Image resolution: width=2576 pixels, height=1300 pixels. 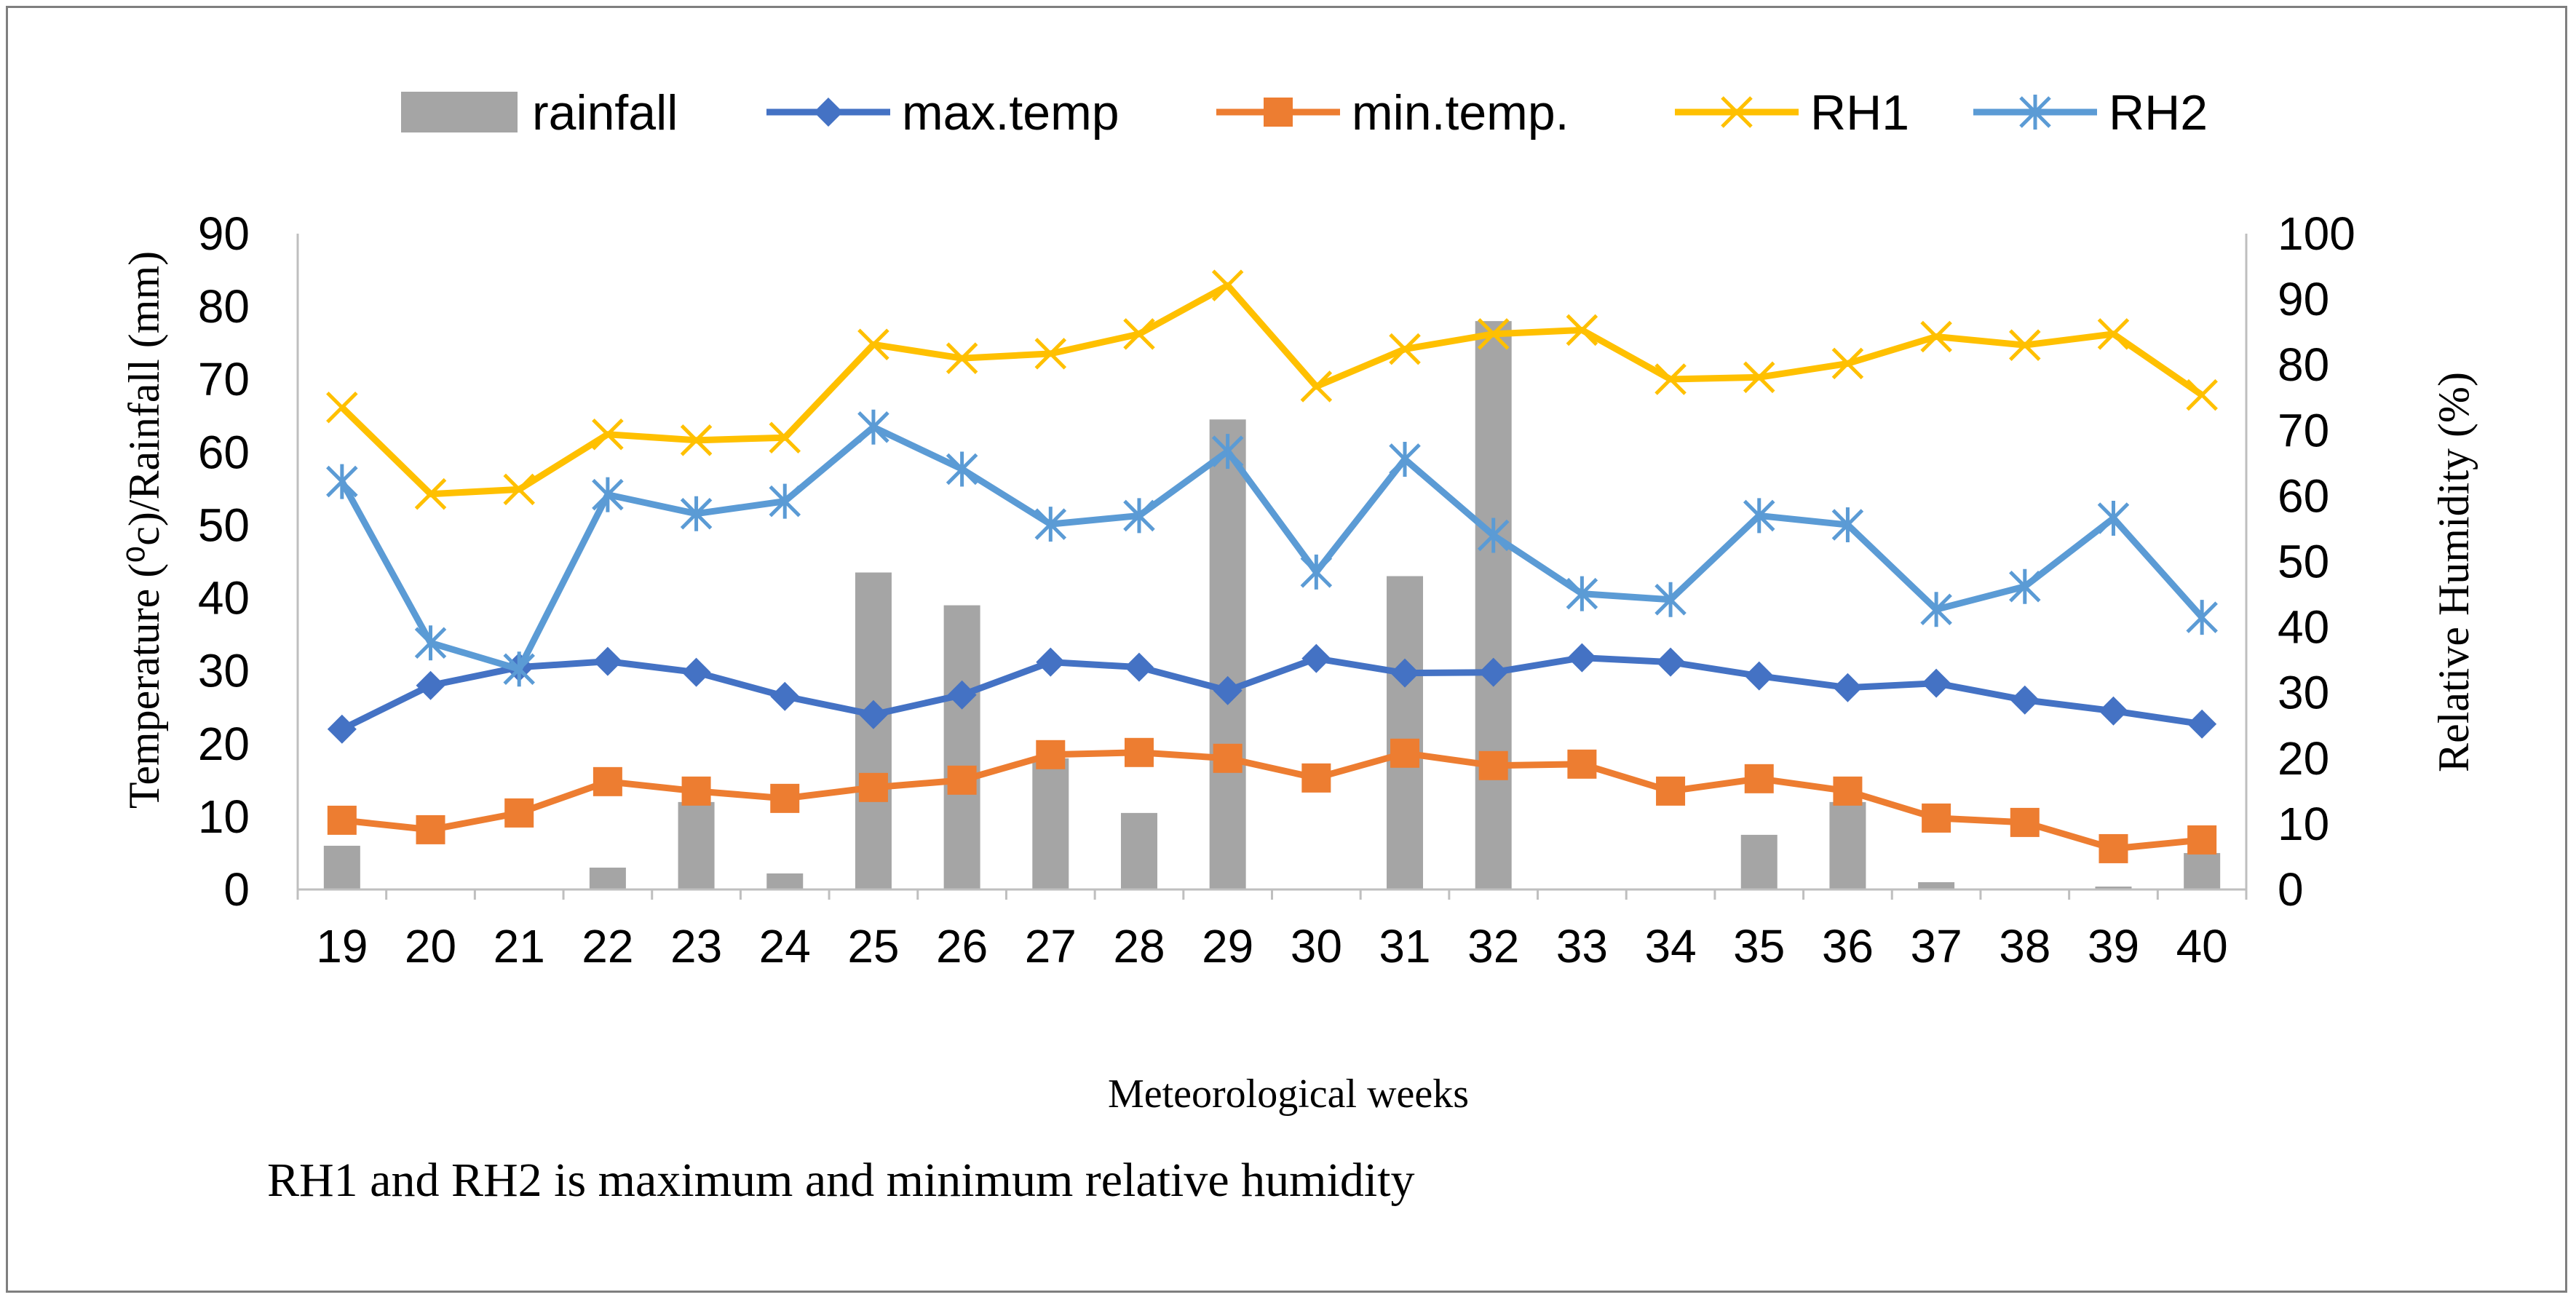 I want to click on x-tick-label: 19, so click(x=342, y=946).